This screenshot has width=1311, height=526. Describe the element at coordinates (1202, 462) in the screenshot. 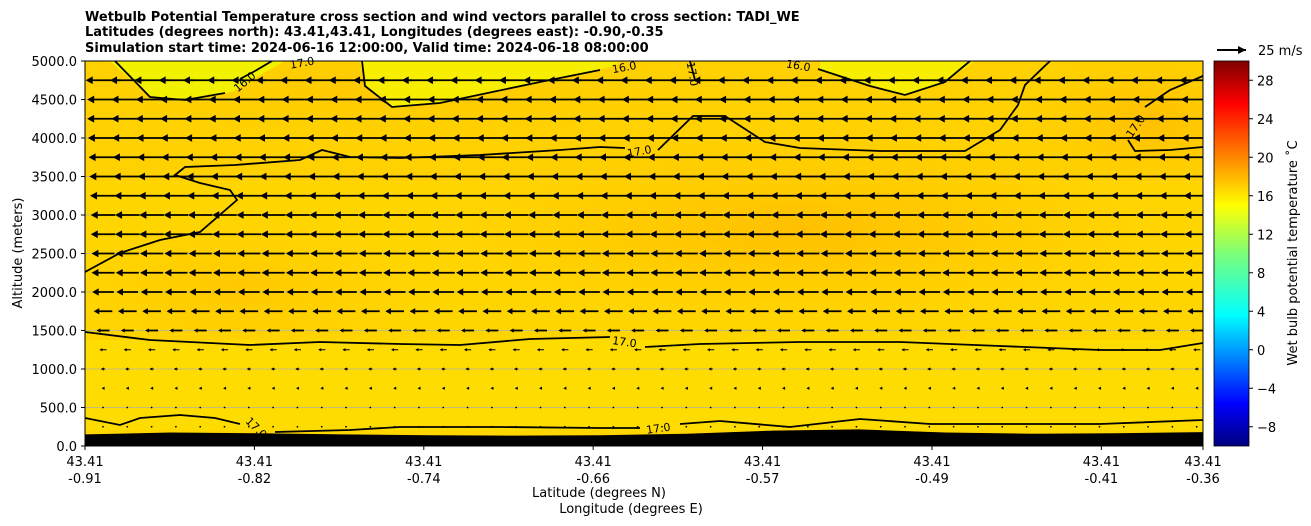

I see `x-tick-latitude: 43.41` at that location.